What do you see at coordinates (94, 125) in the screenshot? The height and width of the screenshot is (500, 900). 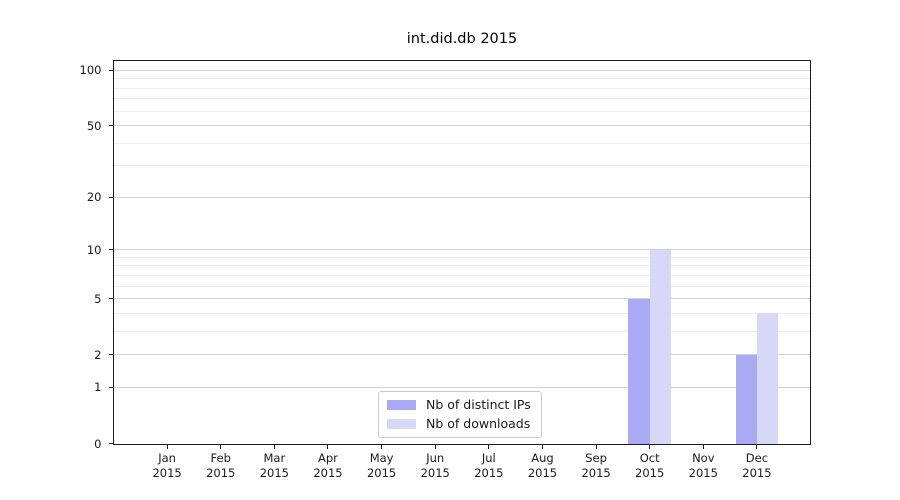 I see `y-tick-label: 50` at bounding box center [94, 125].